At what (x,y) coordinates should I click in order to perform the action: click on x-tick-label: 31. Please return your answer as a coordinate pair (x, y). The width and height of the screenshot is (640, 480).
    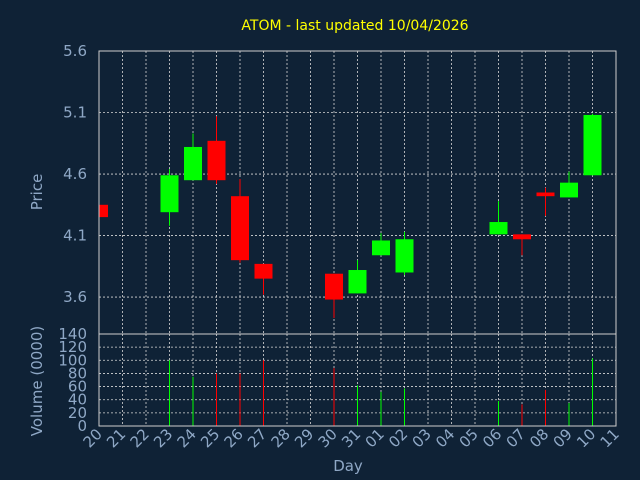
    Looking at the image, I should click on (351, 438).